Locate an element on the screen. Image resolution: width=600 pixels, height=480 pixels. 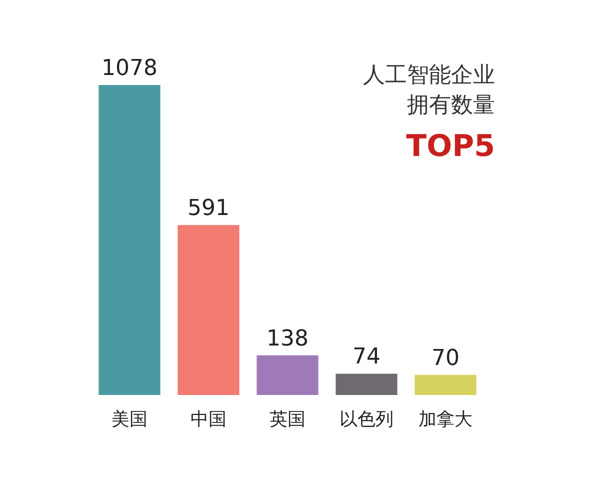
data-label: 1078 is located at coordinates (130, 68).